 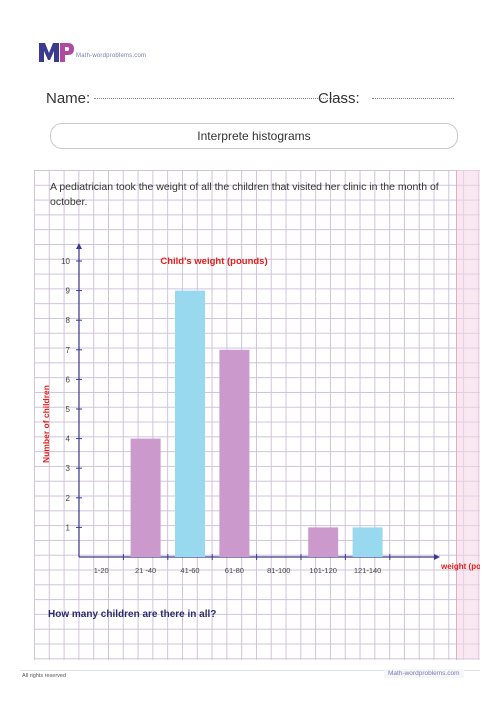 What do you see at coordinates (65, 261) in the screenshot?
I see `y-tick-label: 10` at bounding box center [65, 261].